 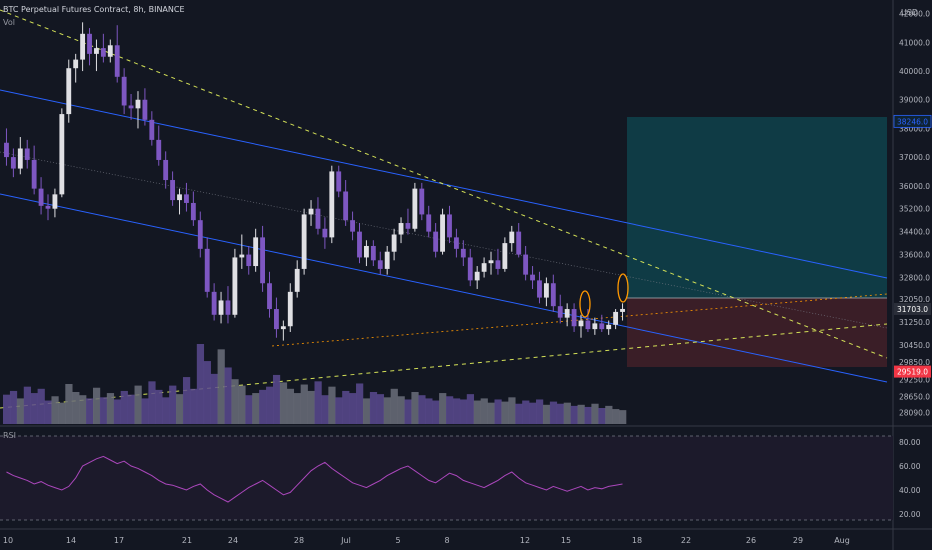 What do you see at coordinates (345, 540) in the screenshot?
I see `time-tick-label: Jul` at bounding box center [345, 540].